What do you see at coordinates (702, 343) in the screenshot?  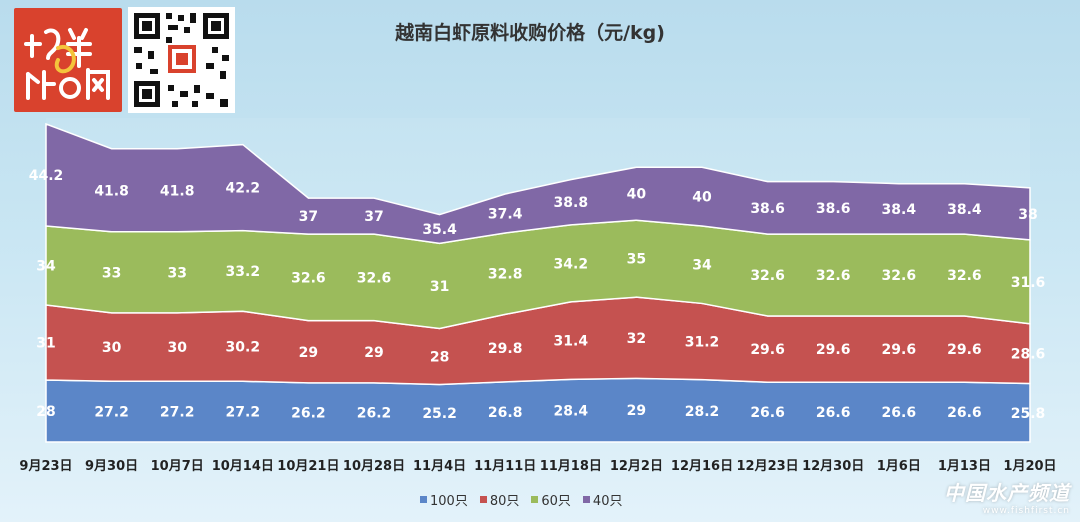 I see `data-label-80-10: 31.2` at bounding box center [702, 343].